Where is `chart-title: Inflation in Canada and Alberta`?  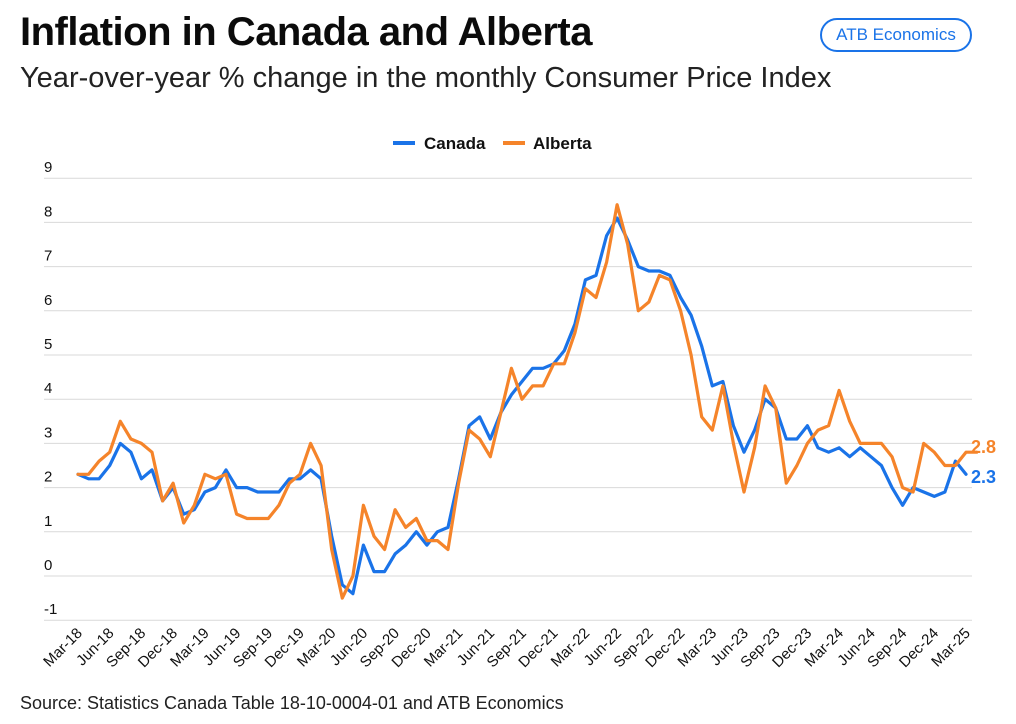 chart-title: Inflation in Canada and Alberta is located at coordinates (306, 32).